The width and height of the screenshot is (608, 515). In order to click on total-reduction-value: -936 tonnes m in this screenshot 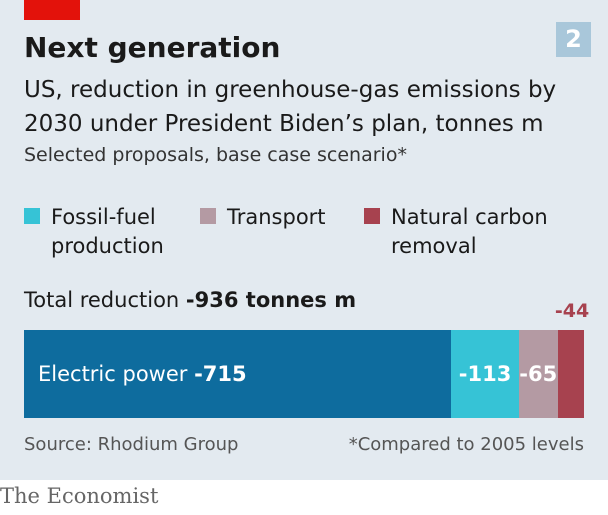, I will do `click(271, 300)`.